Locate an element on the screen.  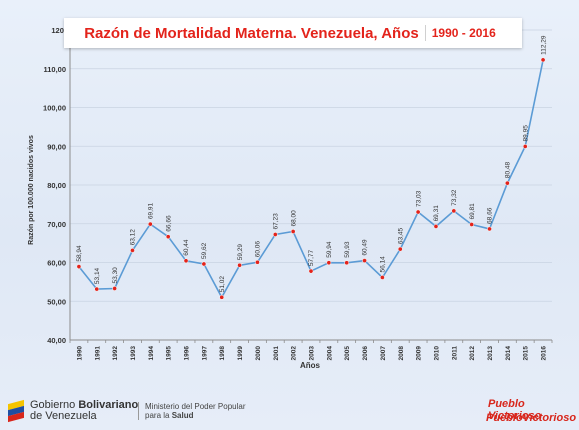
data-point-1992 is located at coordinates (114, 288).